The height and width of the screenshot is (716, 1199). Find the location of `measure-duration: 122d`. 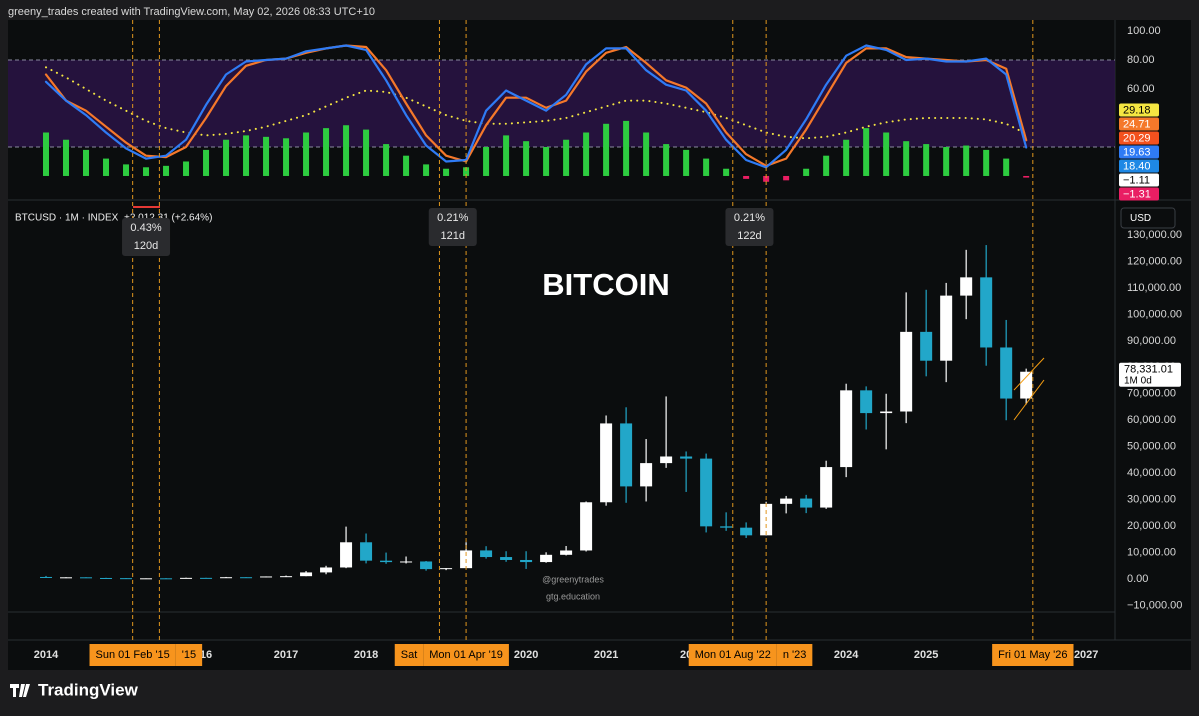

measure-duration: 122d is located at coordinates (749, 236).